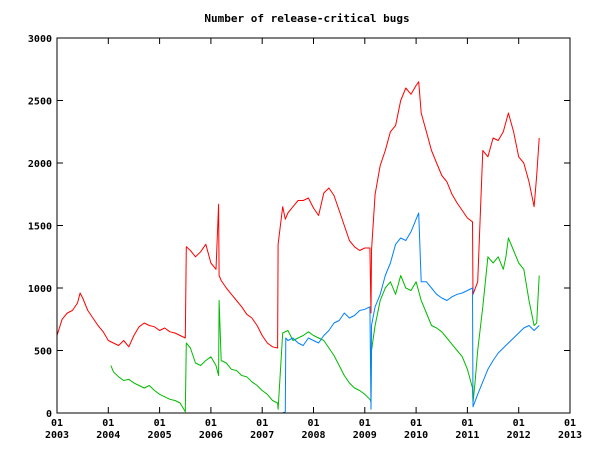  Describe the element at coordinates (365, 435) in the screenshot. I see `x-tick-label-year: 2009` at that location.